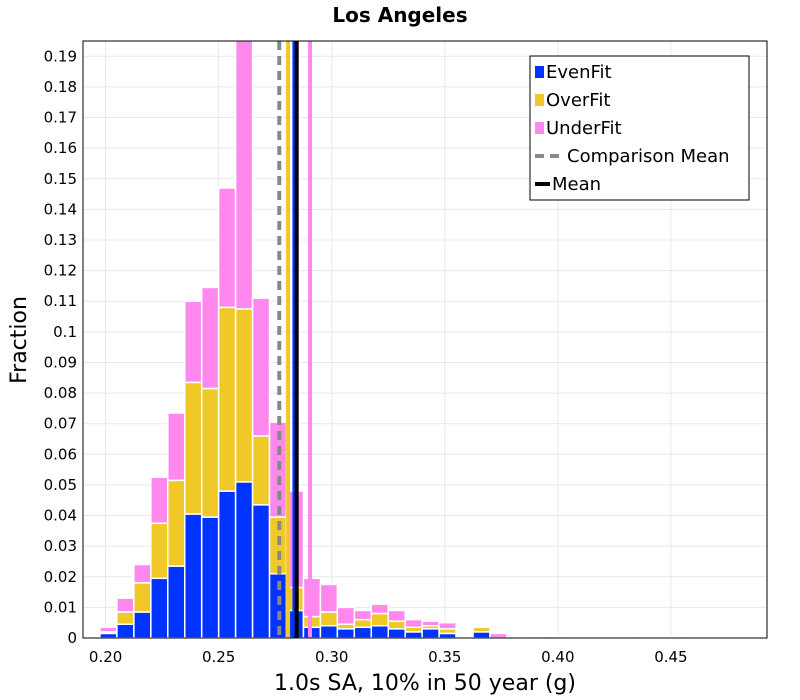 This screenshot has width=800, height=700. Describe the element at coordinates (72, 638) in the screenshot. I see `y-tick-label: 0` at that location.